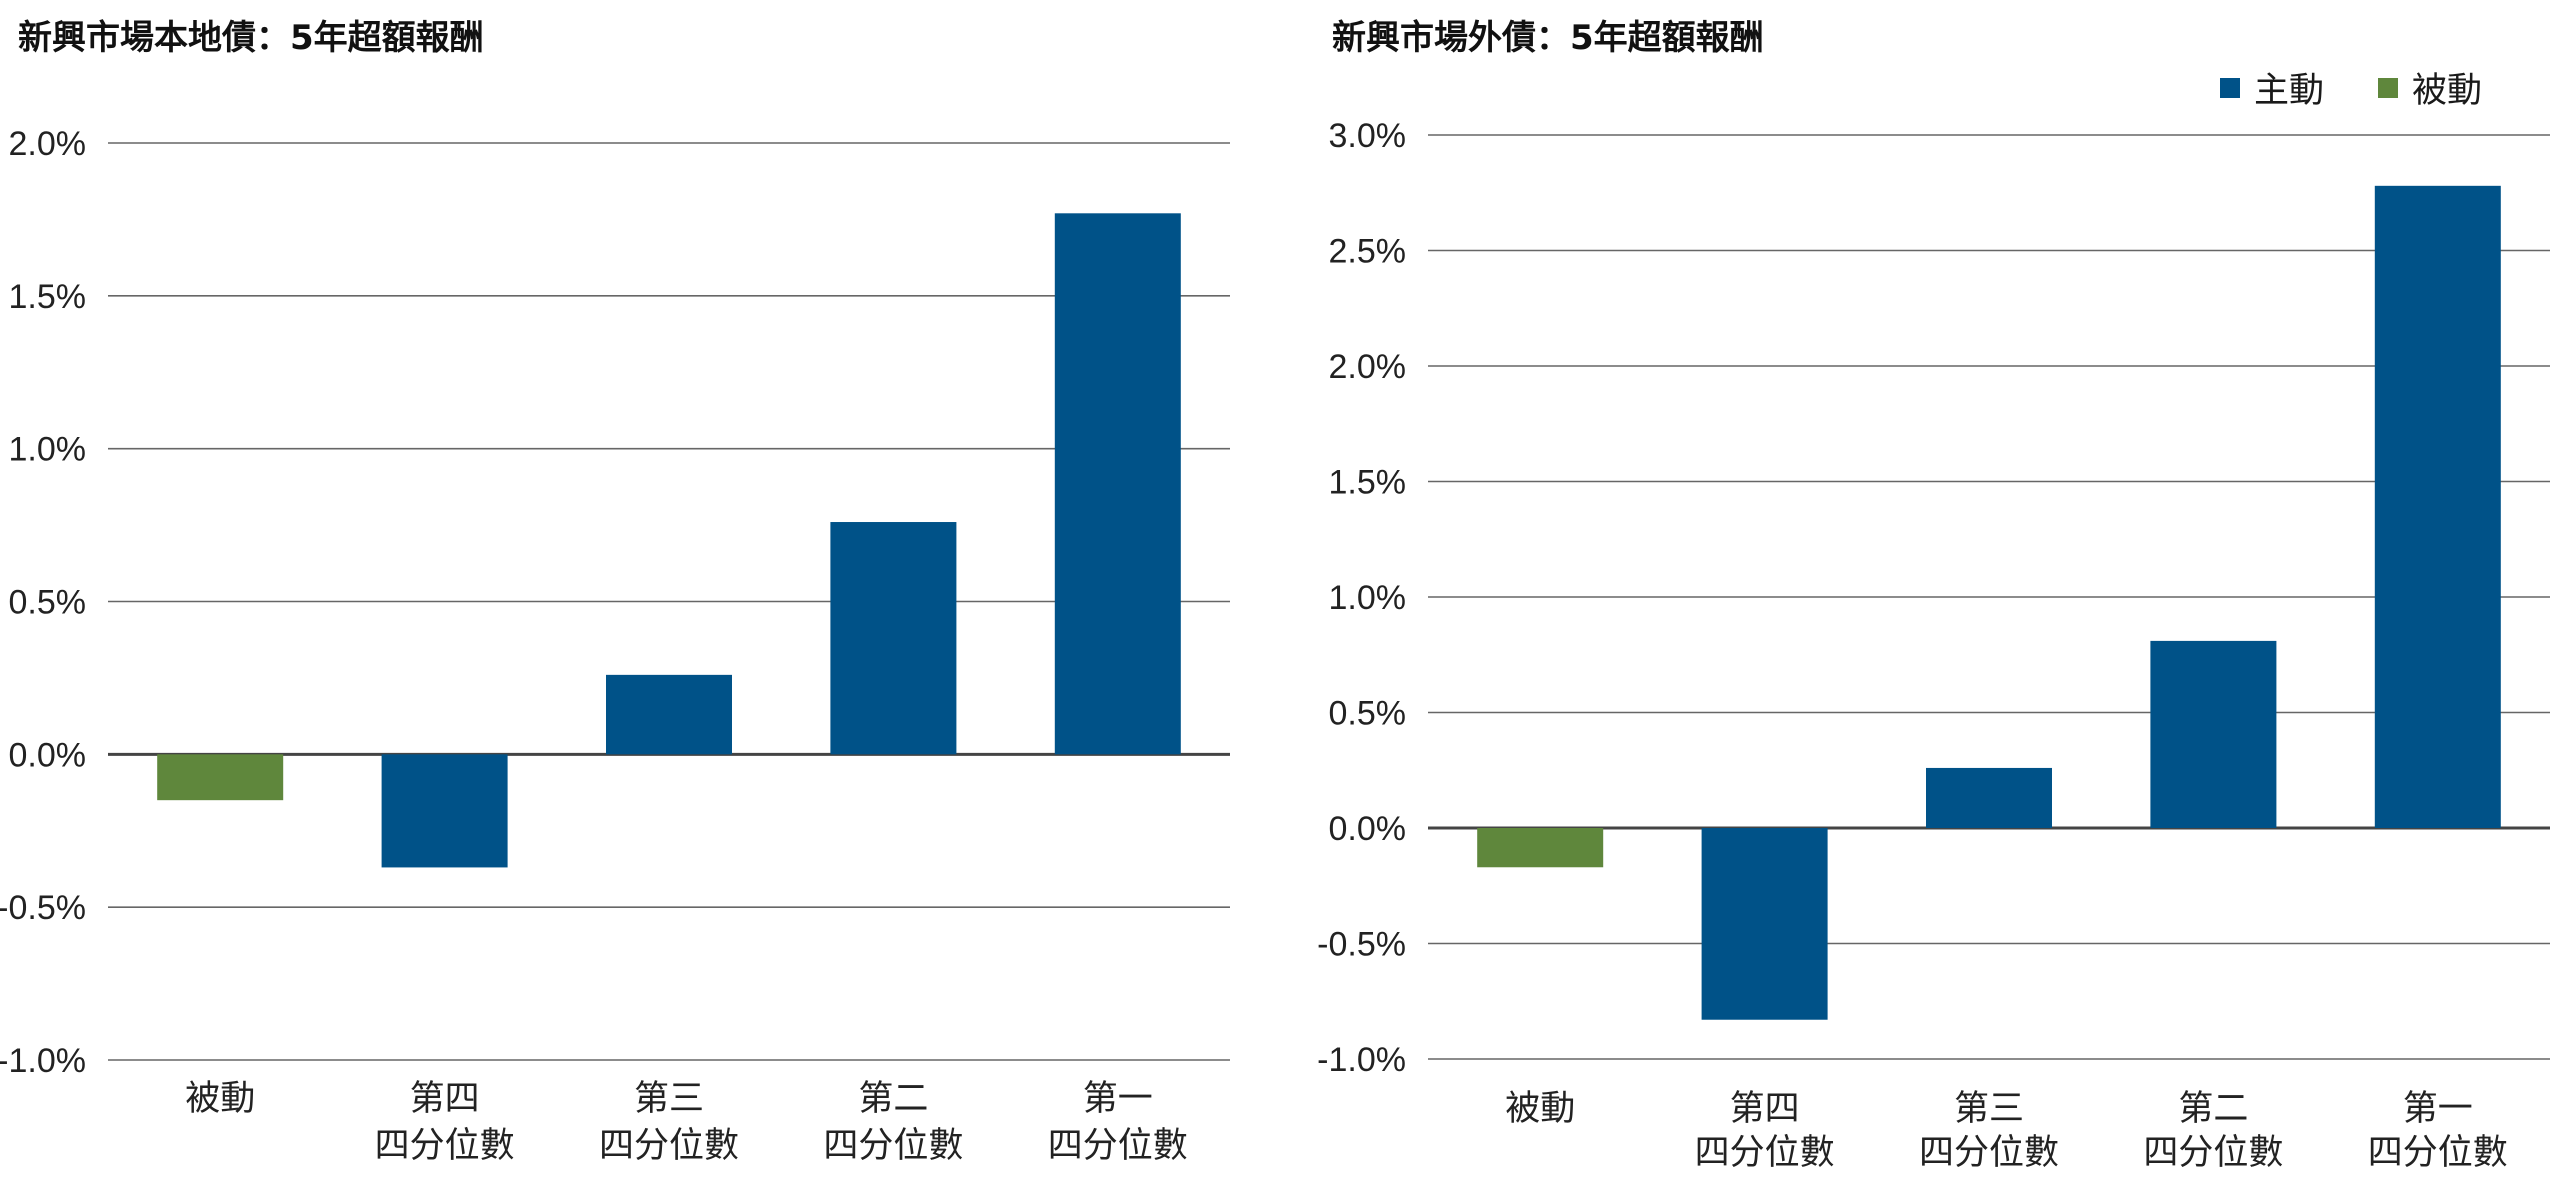 This screenshot has height=1179, width=2560. I want to click on chart-title: 新興市場外債：5年超額報酬, so click(1548, 38).